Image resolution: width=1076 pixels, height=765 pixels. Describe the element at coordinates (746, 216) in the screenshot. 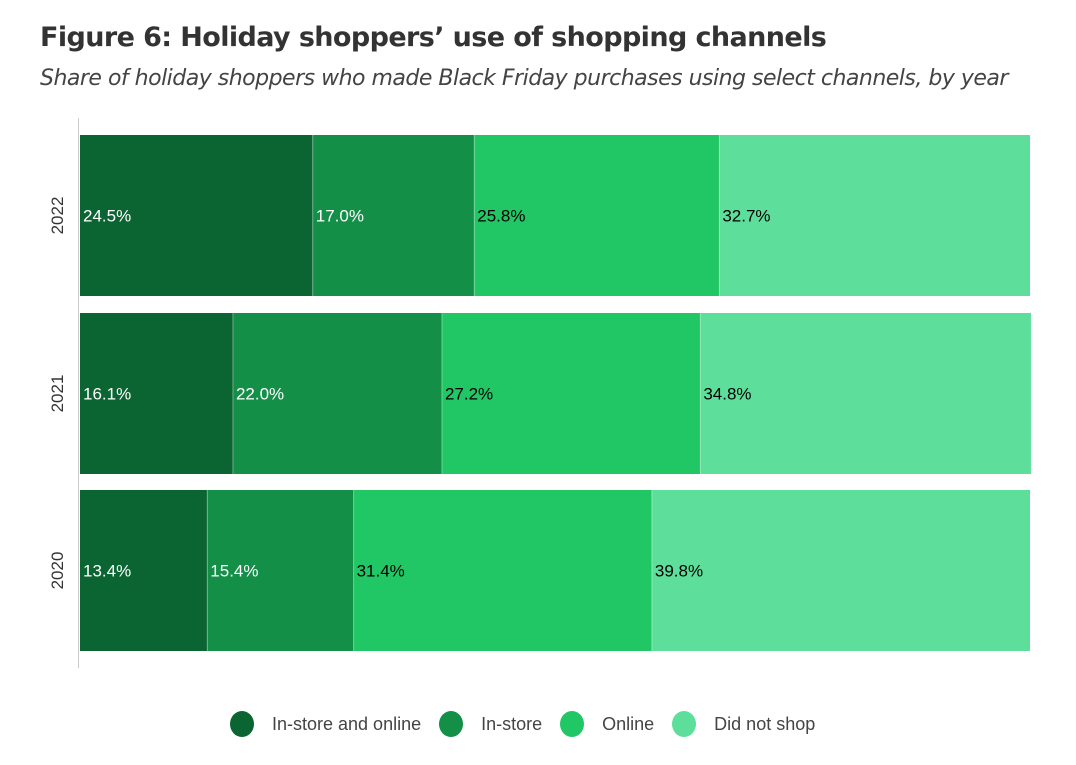

I see `data-label: 32.7%` at that location.